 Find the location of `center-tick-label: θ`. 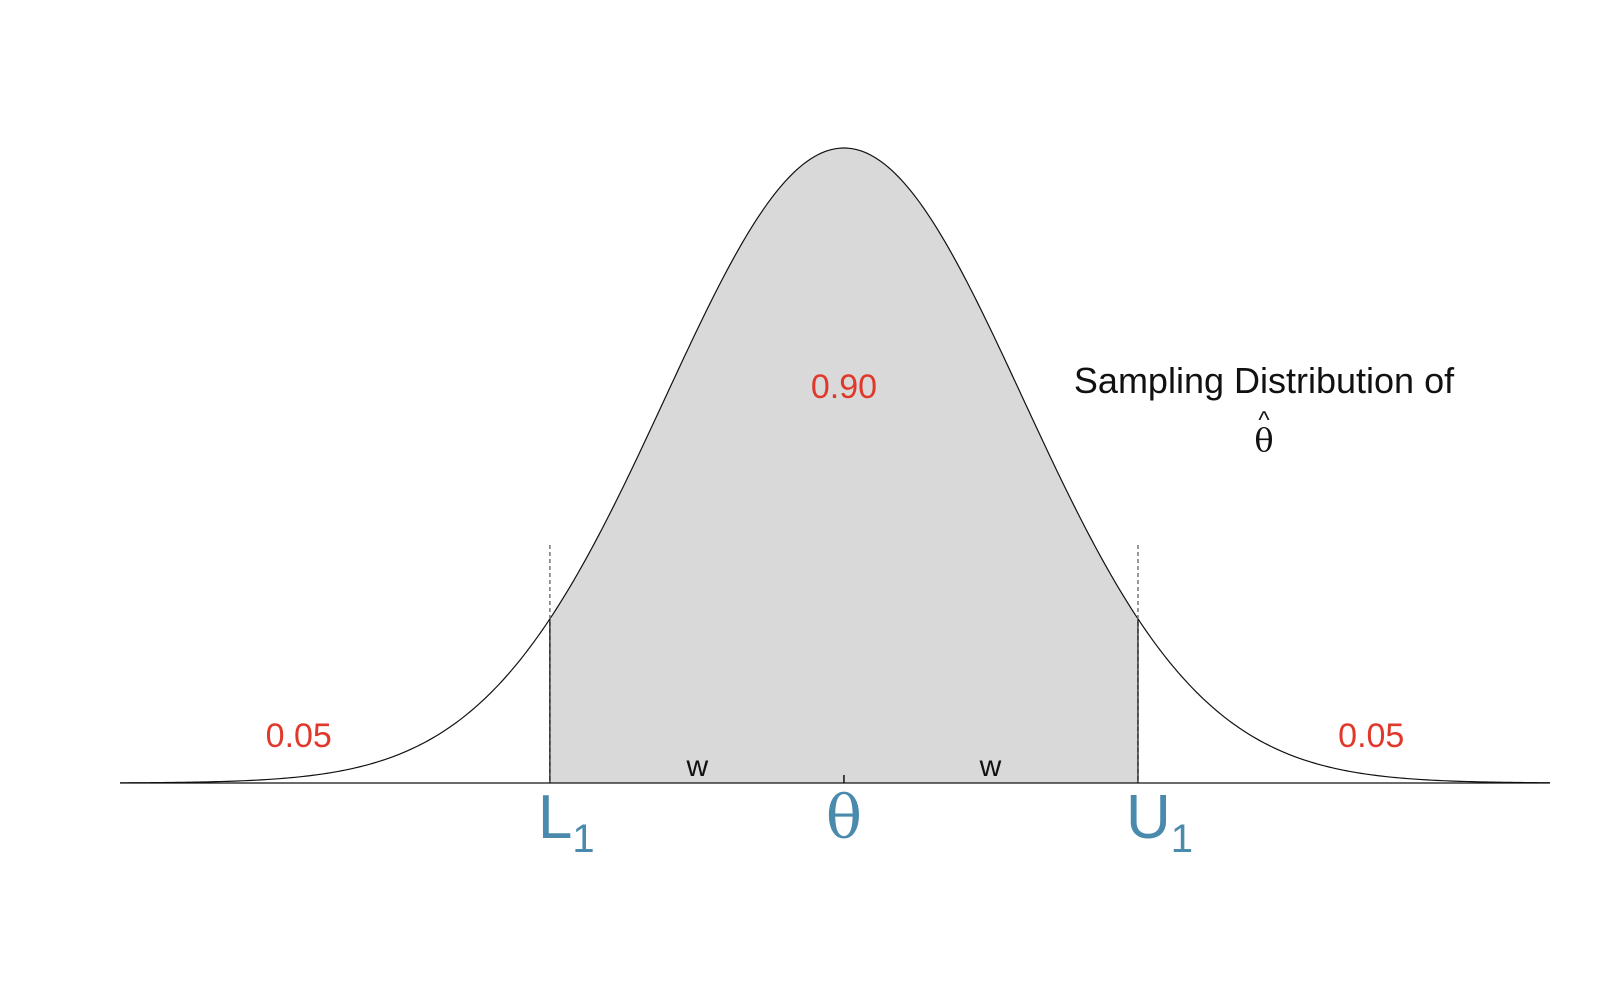

center-tick-label: θ is located at coordinates (844, 818).